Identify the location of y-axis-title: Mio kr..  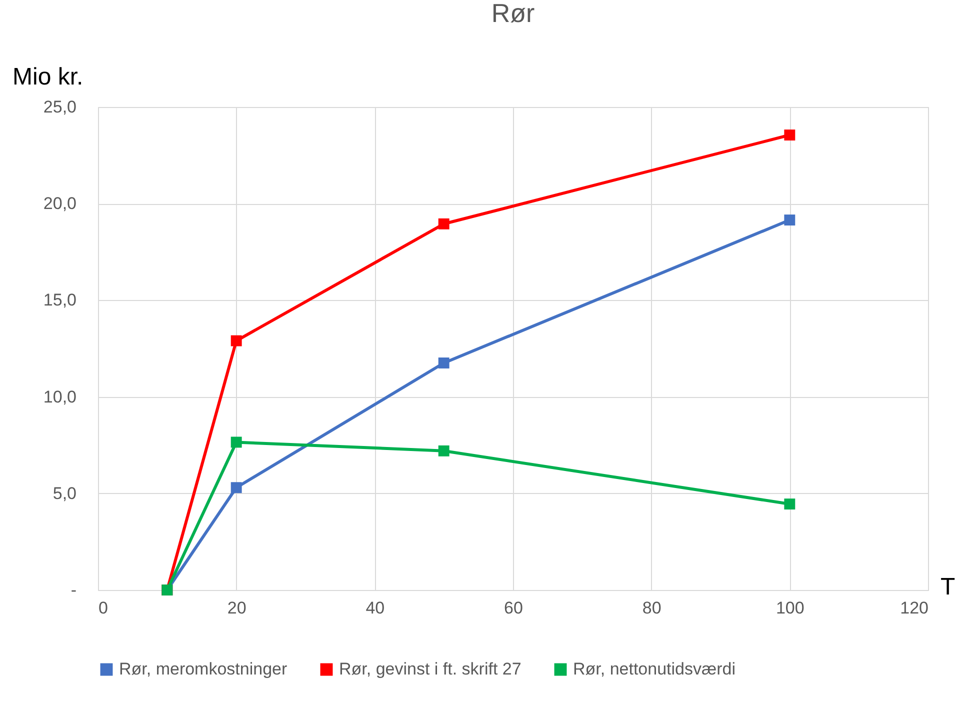
(48, 77).